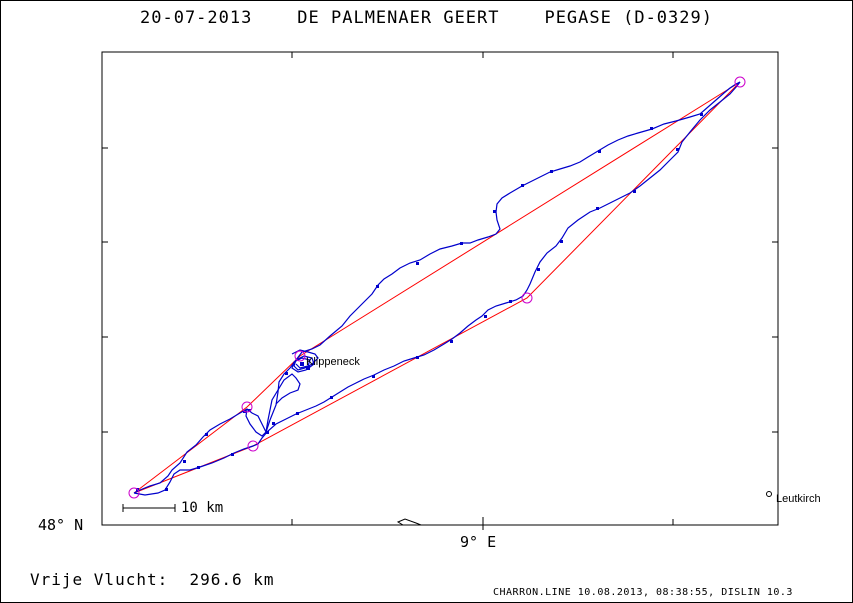 The width and height of the screenshot is (853, 603). Describe the element at coordinates (152, 579) in the screenshot. I see `distance-label: Vrije Vlucht: 296.6 km` at that location.